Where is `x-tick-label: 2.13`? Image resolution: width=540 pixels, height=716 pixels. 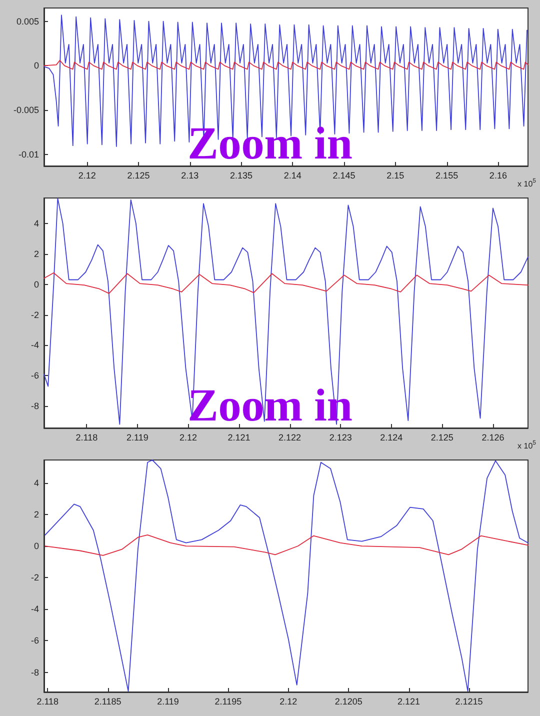 x-tick-label: 2.13 is located at coordinates (190, 175).